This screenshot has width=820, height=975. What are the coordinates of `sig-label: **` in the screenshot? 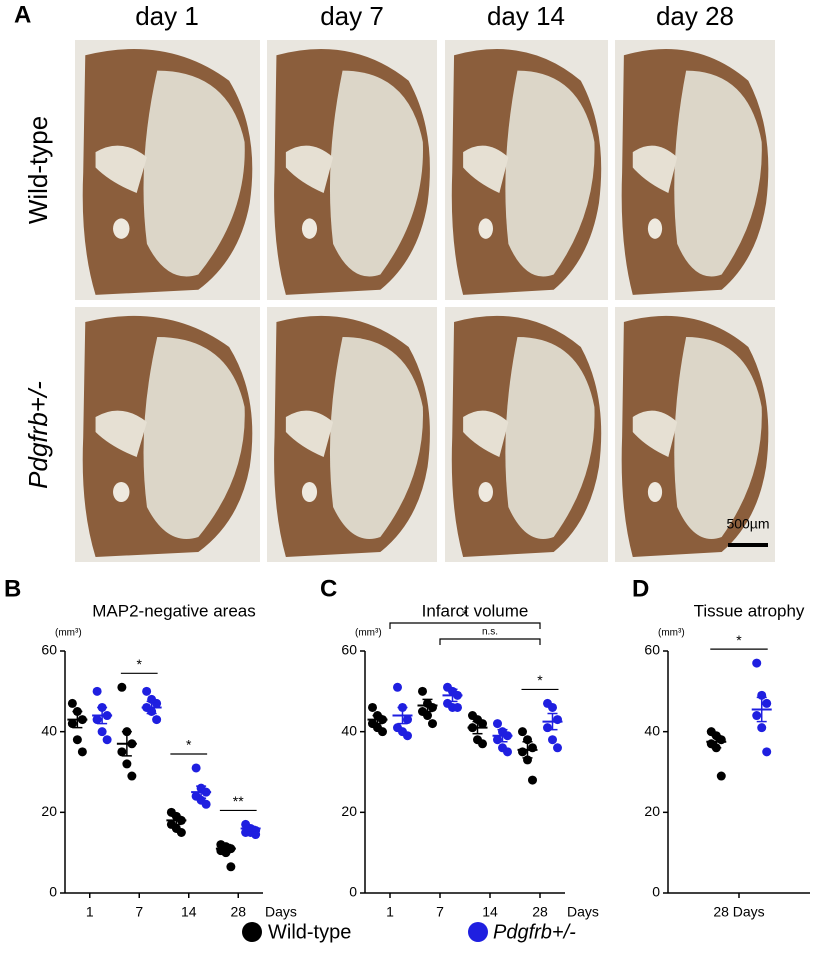 It's located at (238, 801).